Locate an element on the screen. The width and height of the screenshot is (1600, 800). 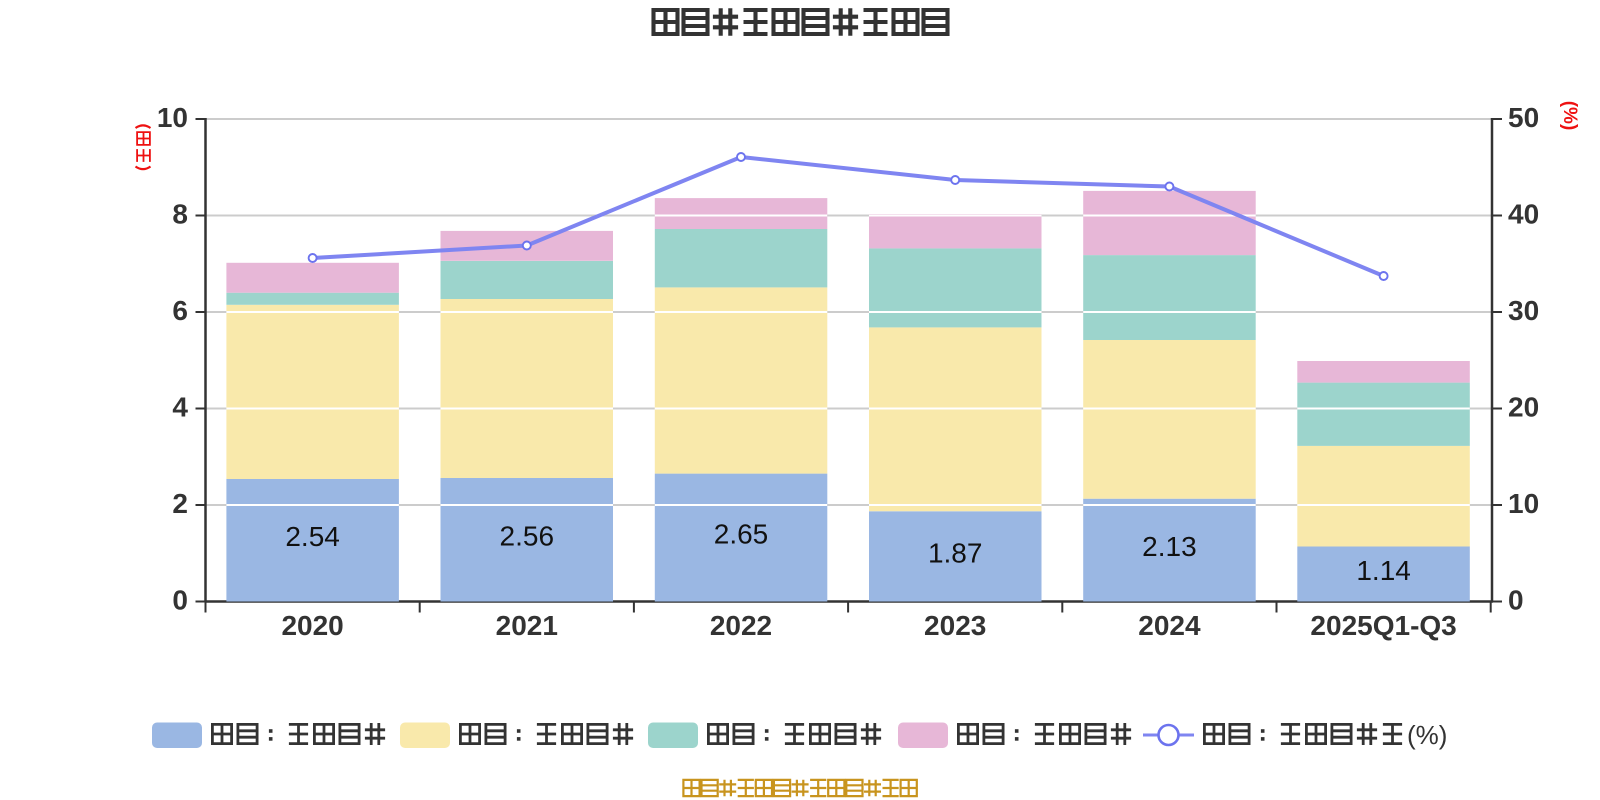
svg-text: 30 is located at coordinates (1523, 310).